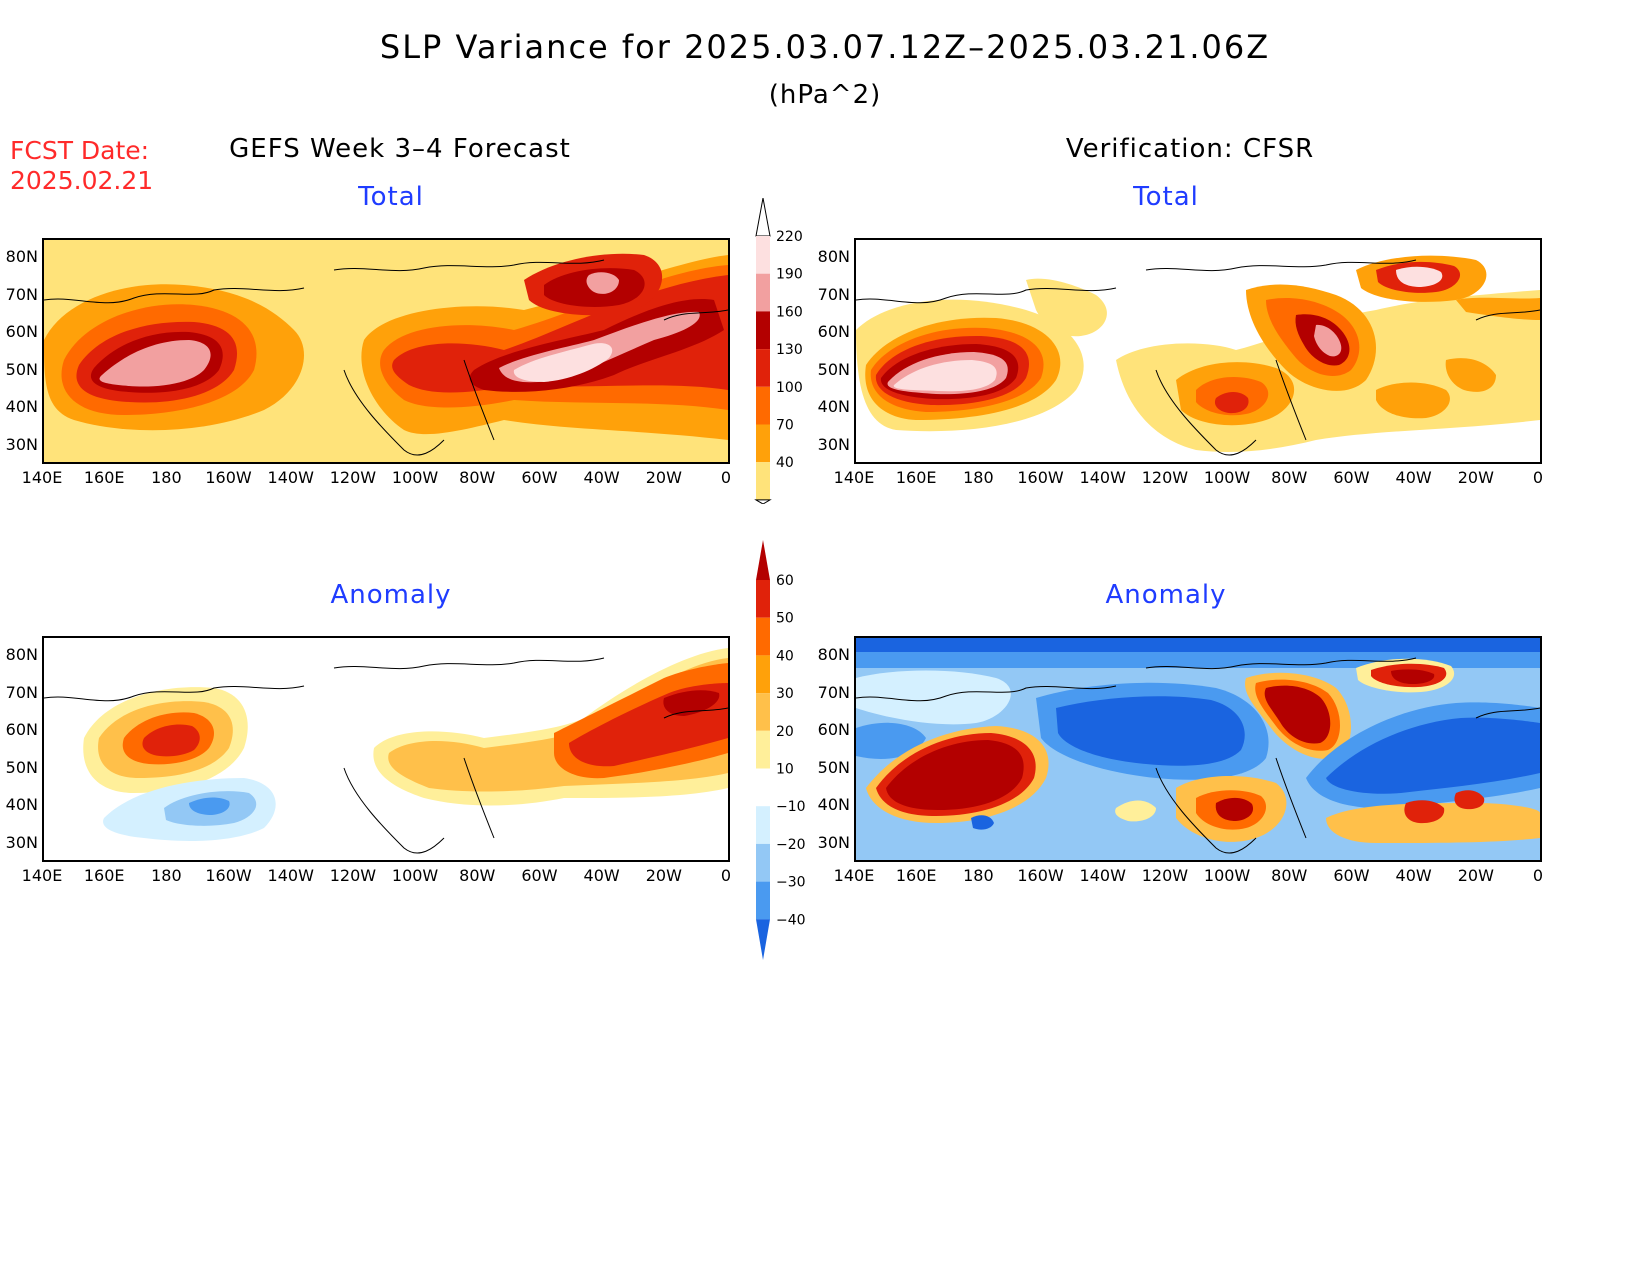 The height and width of the screenshot is (1275, 1650). What do you see at coordinates (833, 654) in the screenshot?
I see `verification-anomaly-lat-tick: 80N` at bounding box center [833, 654].